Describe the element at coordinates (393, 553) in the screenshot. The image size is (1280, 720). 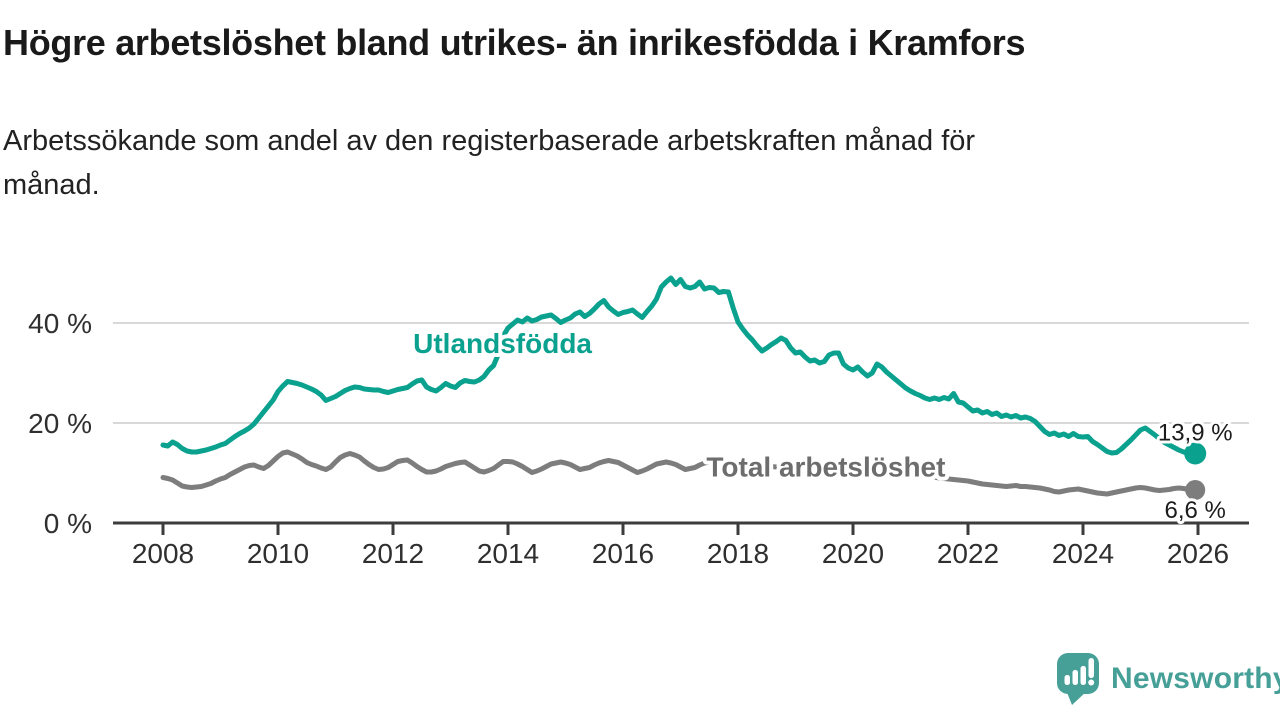
I see `x-axis-tick-label: 2012` at that location.